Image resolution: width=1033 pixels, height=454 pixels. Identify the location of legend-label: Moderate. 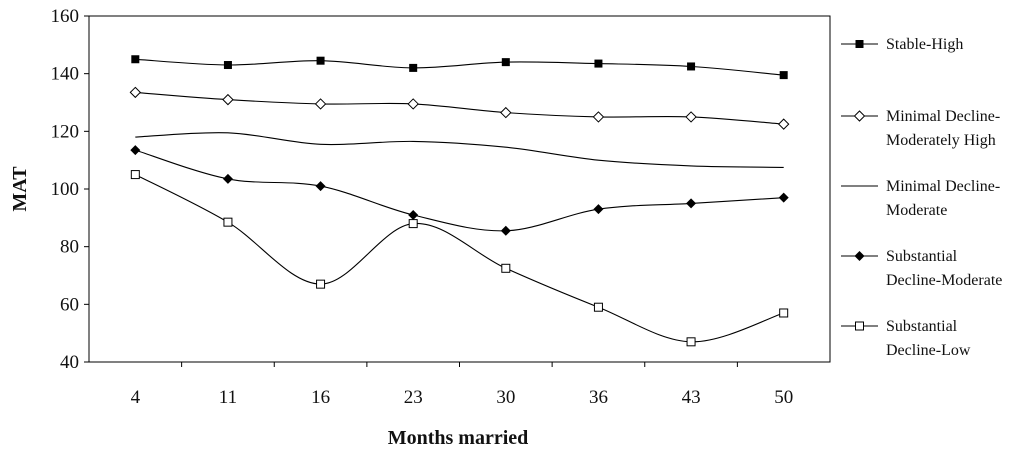
(916, 210).